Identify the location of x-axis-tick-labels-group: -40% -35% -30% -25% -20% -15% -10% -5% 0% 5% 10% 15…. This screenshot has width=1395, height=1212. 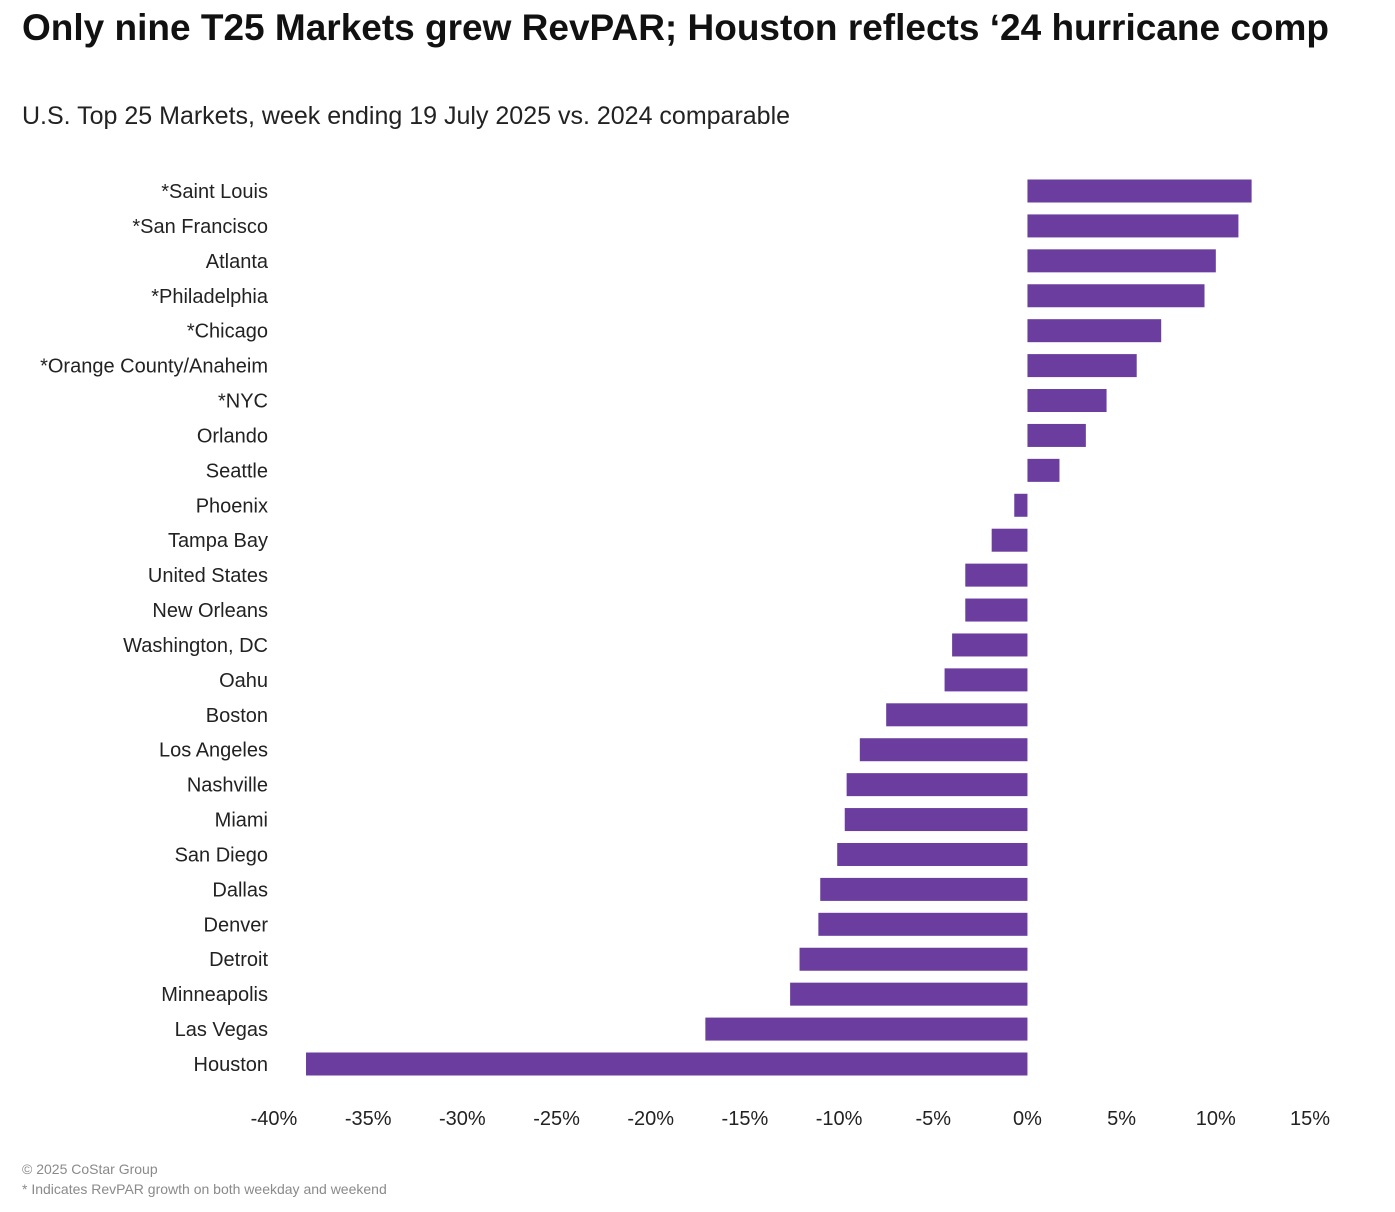
(791, 1119).